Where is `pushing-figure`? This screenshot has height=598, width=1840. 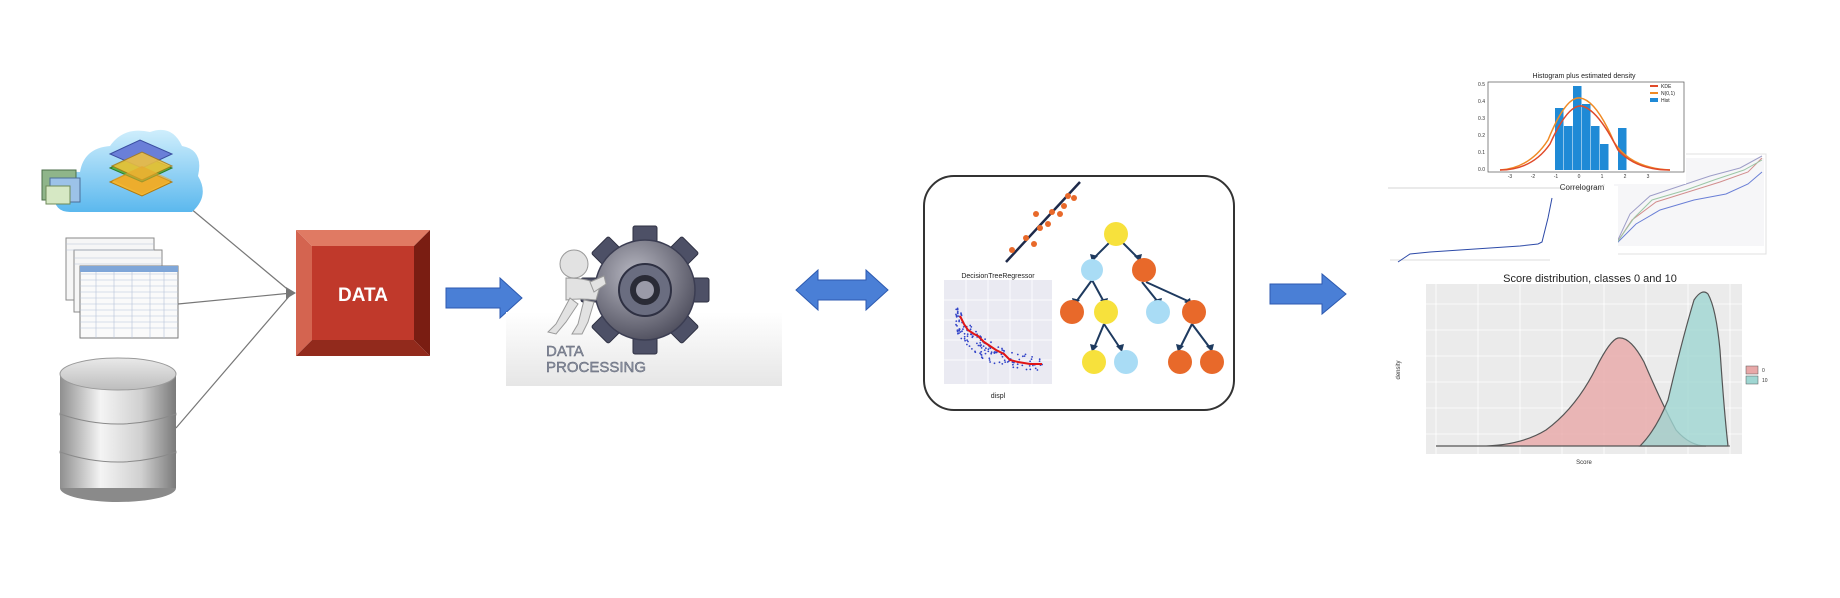 pushing-figure is located at coordinates (577, 292).